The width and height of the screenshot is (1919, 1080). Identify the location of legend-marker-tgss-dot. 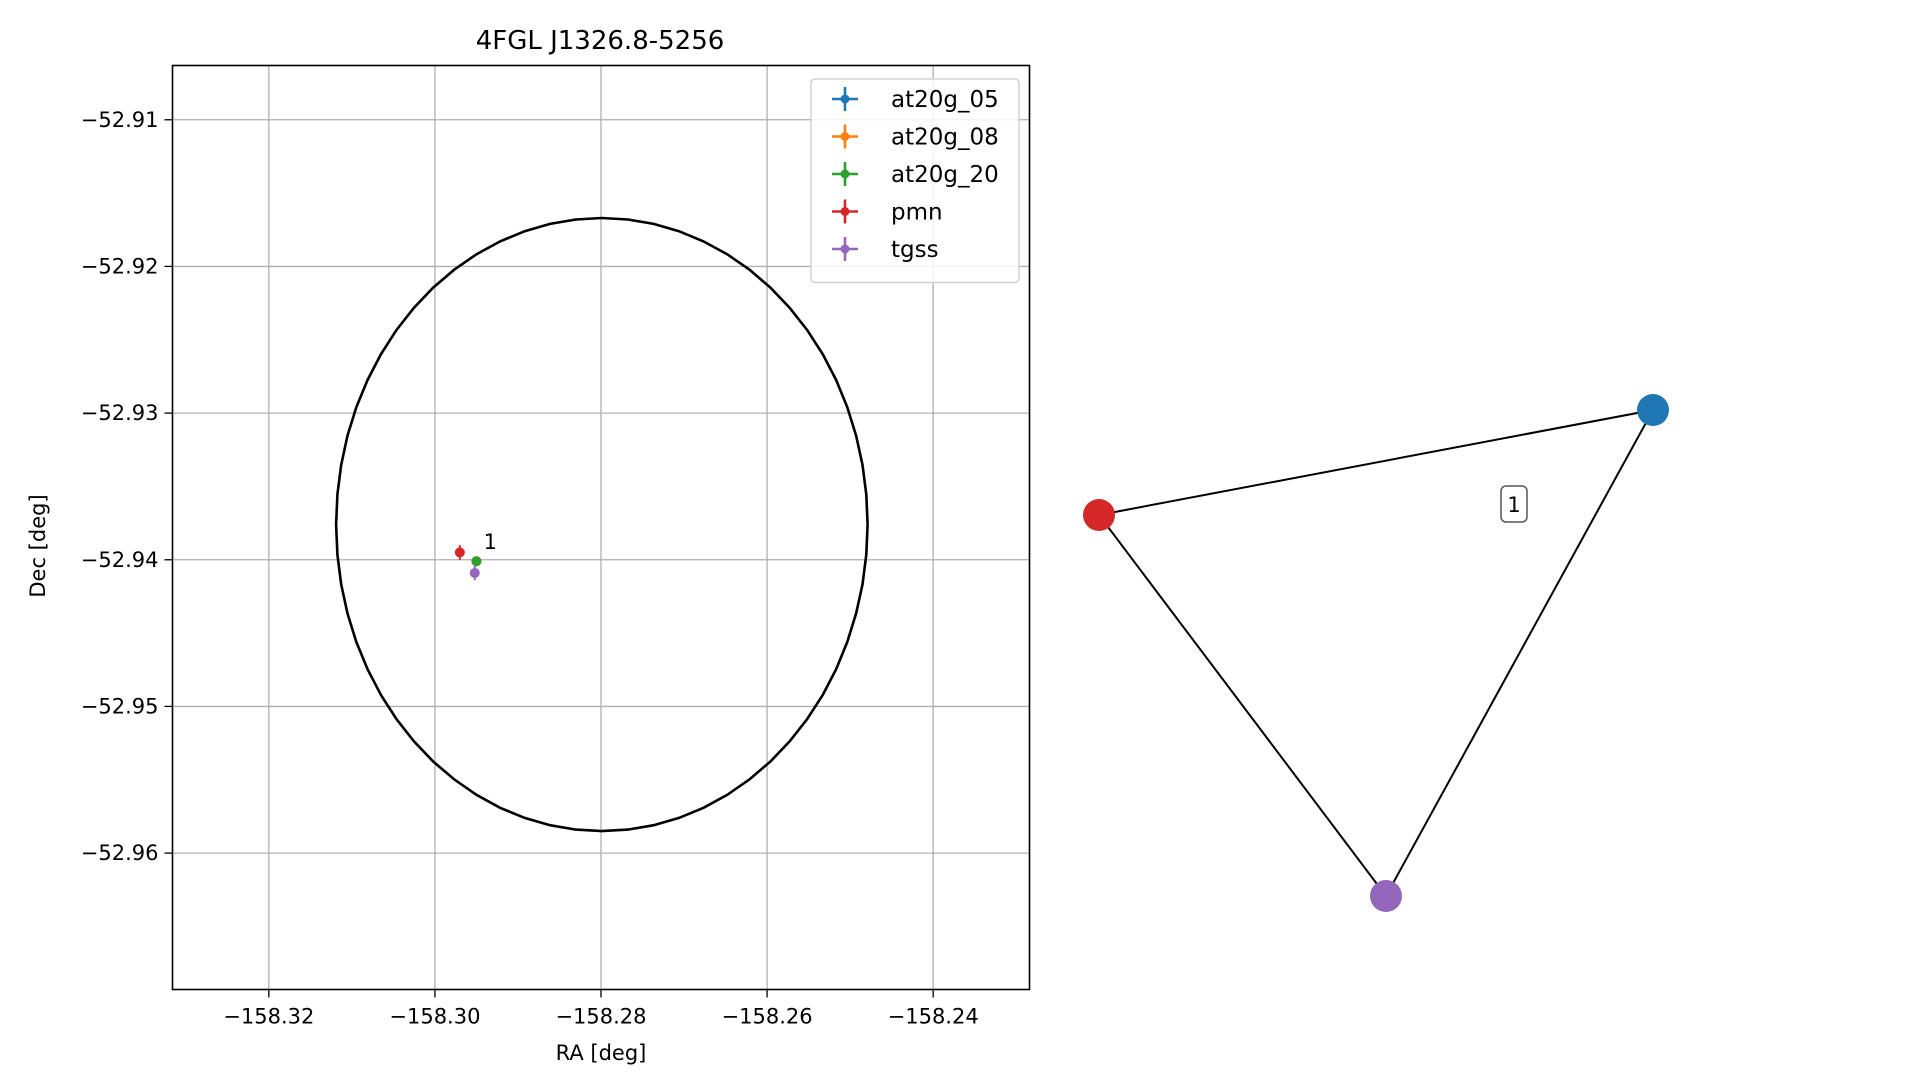
(845, 249).